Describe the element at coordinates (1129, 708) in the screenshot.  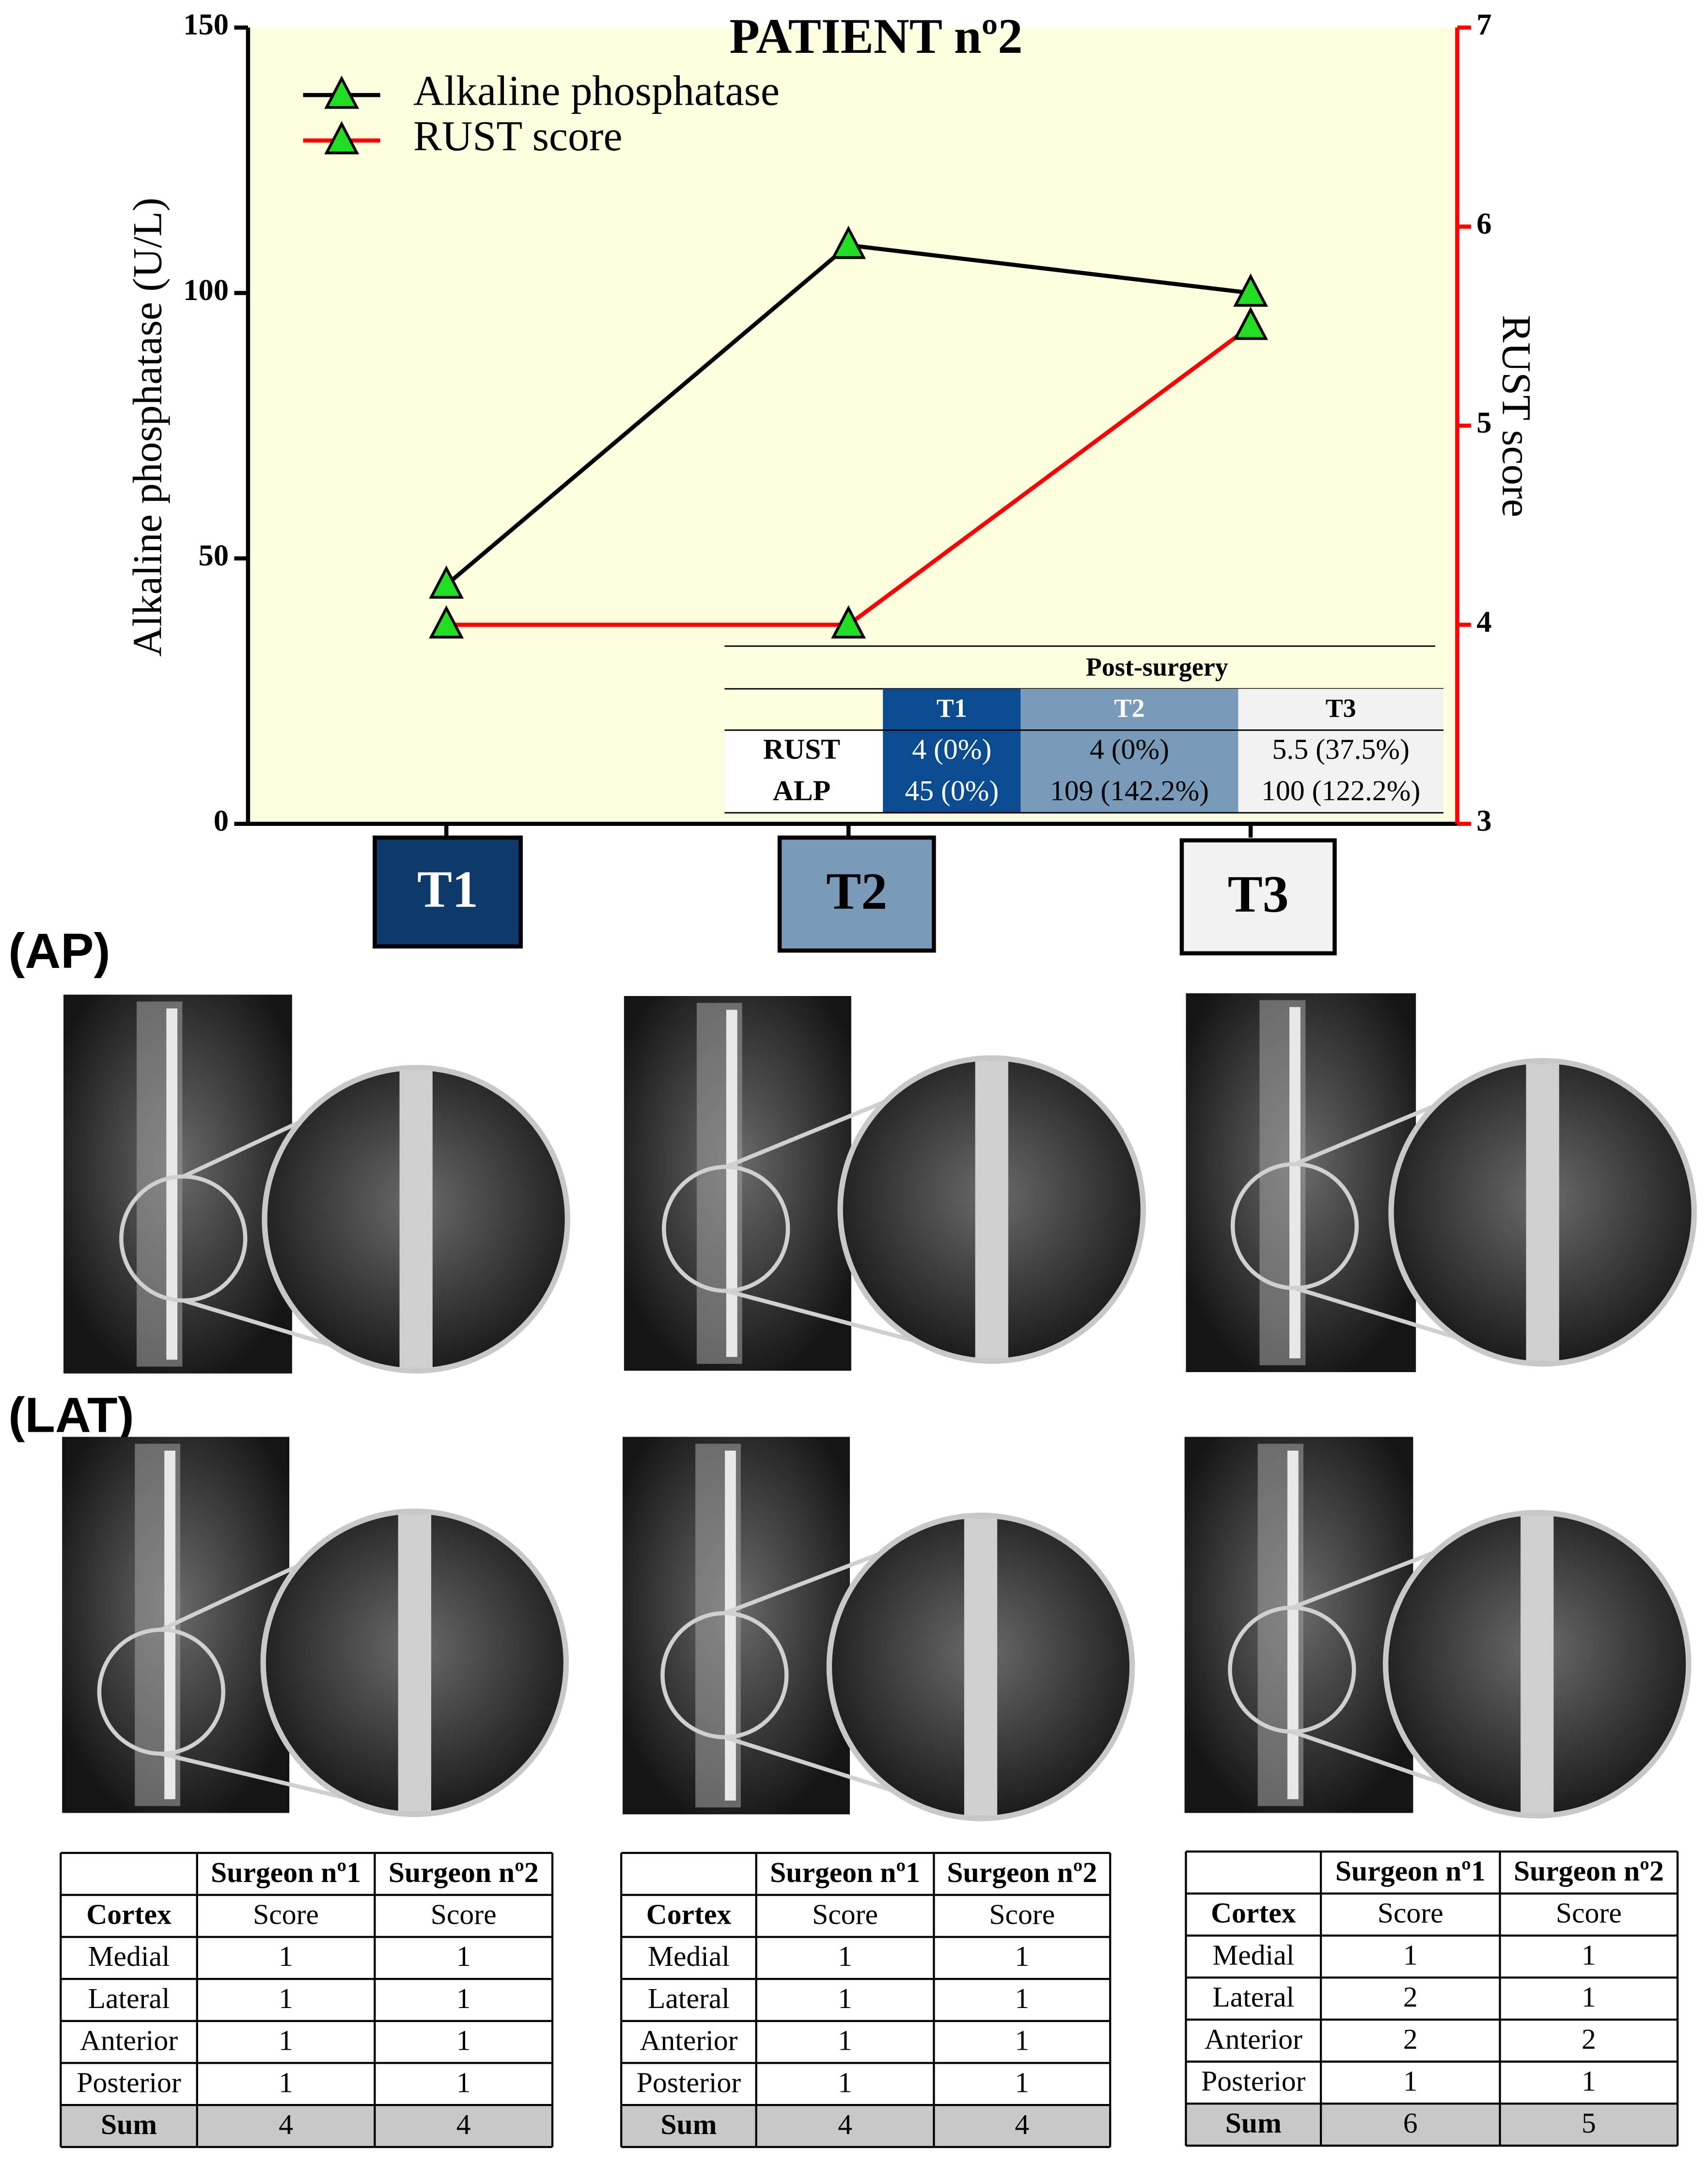
I see `table-header: T2` at that location.